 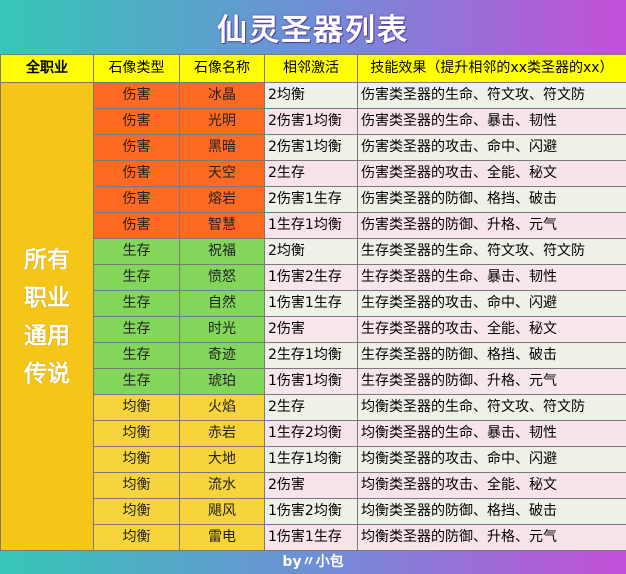 What do you see at coordinates (311, 511) in the screenshot?
I see `cell-adjacent: 1伤害2均衡` at bounding box center [311, 511].